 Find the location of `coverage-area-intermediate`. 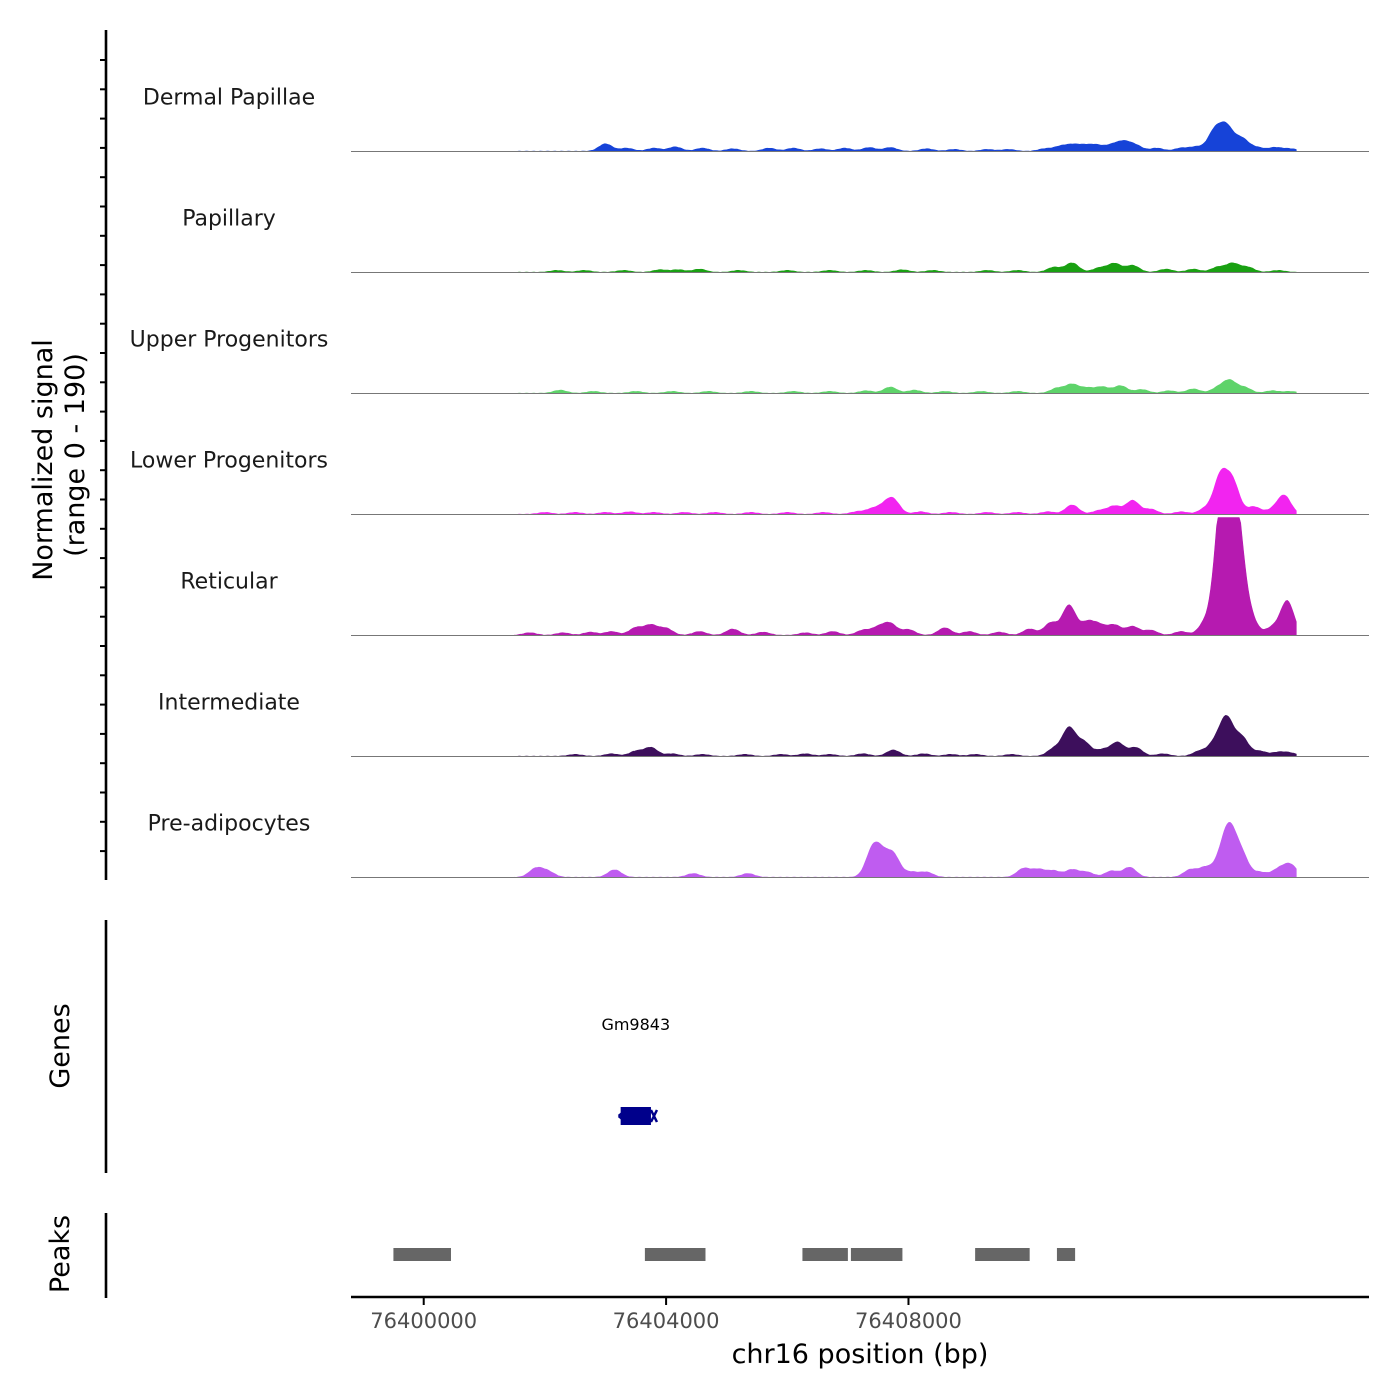

coverage-area-intermediate is located at coordinates (905, 735).